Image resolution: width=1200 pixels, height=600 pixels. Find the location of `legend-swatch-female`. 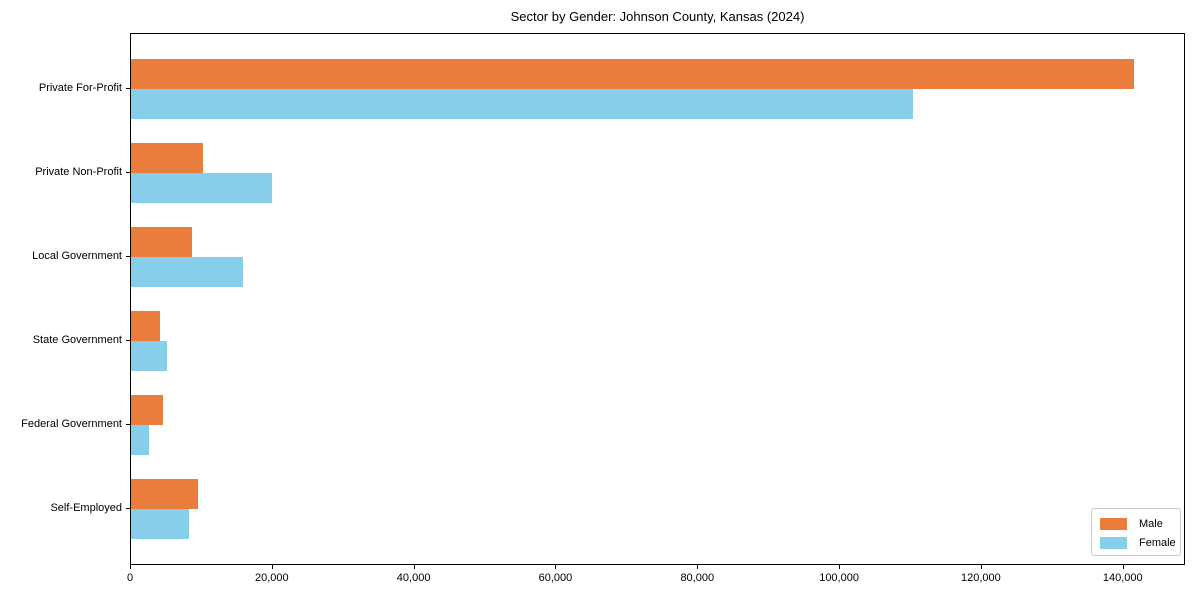

legend-swatch-female is located at coordinates (1113, 542).